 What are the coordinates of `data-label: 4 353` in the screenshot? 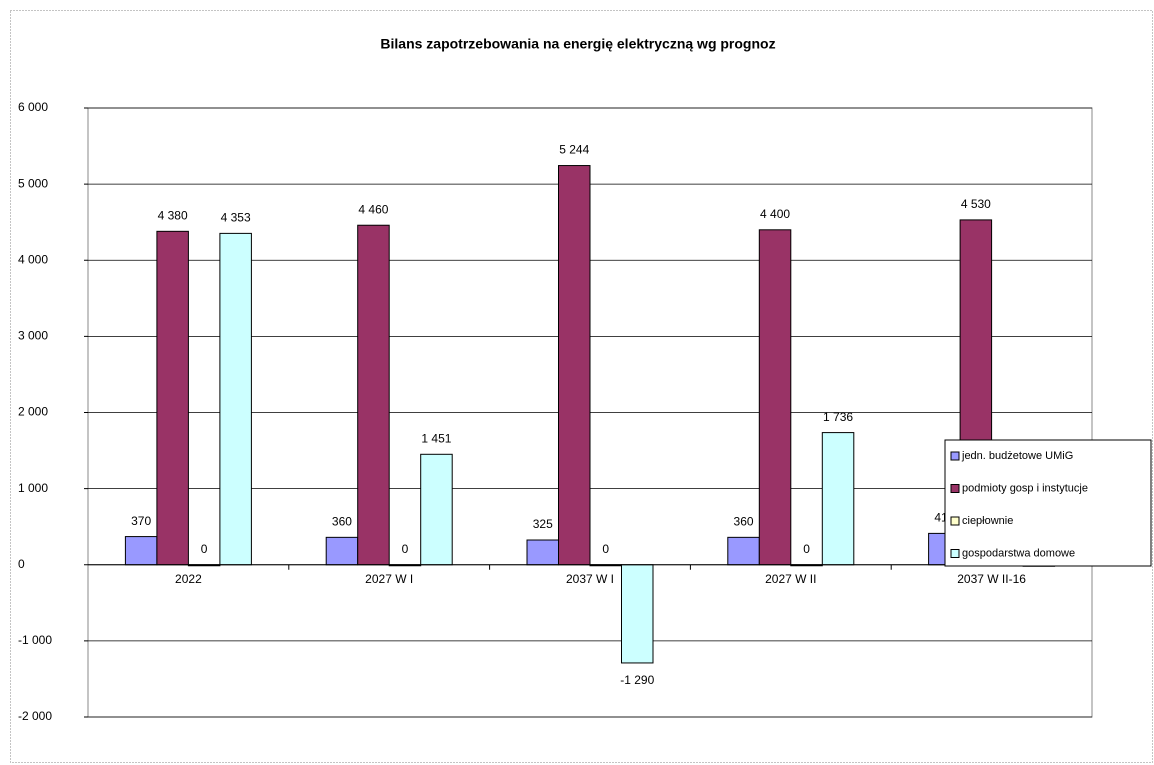 It's located at (236, 218).